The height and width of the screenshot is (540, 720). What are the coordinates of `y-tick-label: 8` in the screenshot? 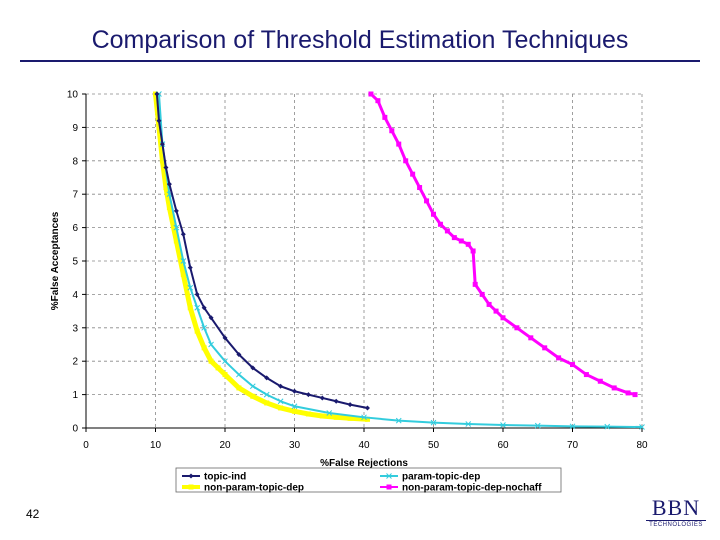 It's located at (75, 161).